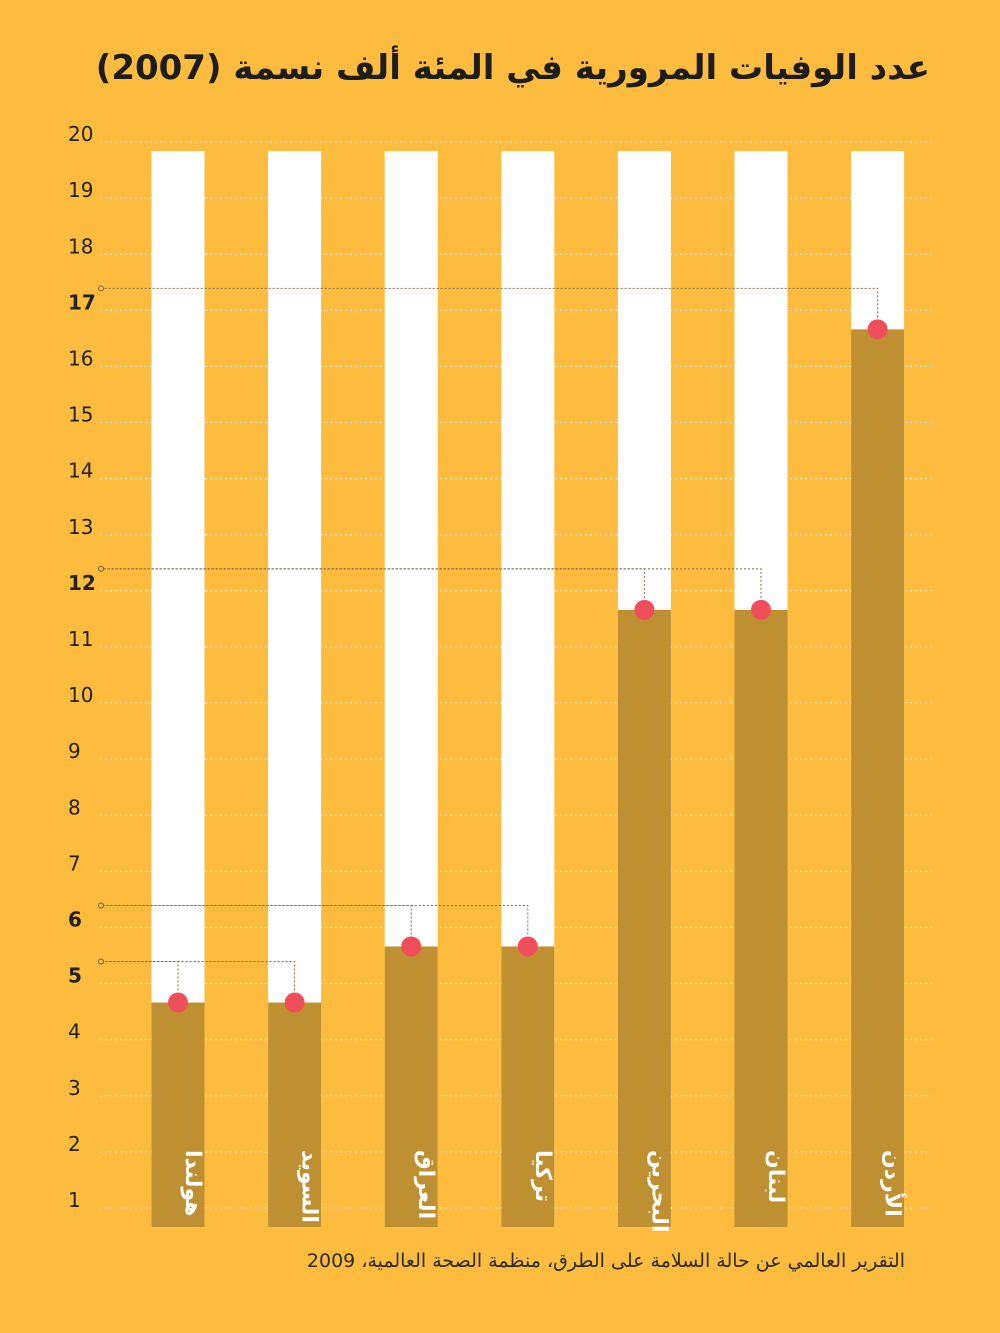 Image resolution: width=1000 pixels, height=1333 pixels. I want to click on category-label: الأردن, so click(894, 1183).